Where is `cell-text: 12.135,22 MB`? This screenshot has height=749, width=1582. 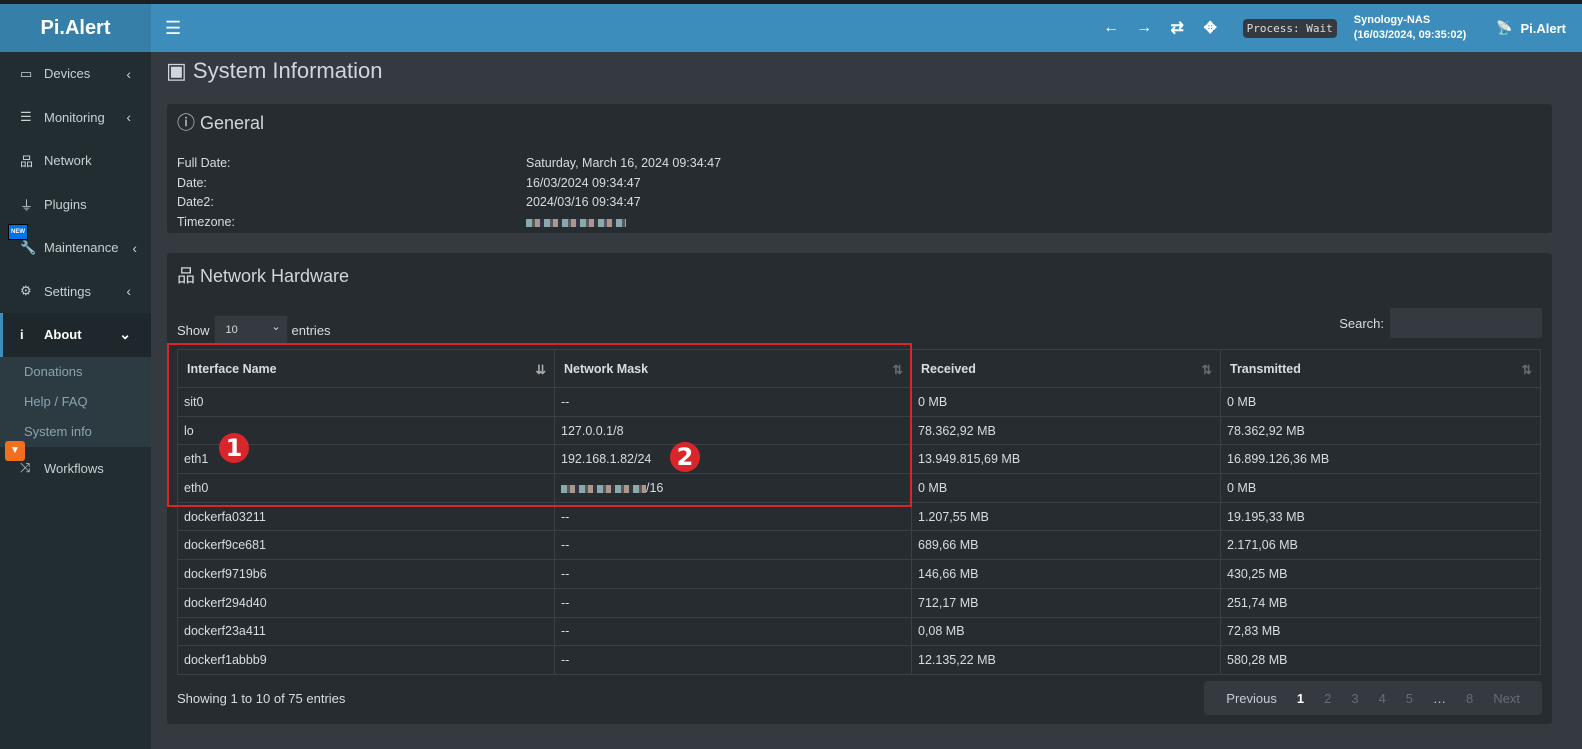
cell-text: 12.135,22 MB is located at coordinates (957, 660).